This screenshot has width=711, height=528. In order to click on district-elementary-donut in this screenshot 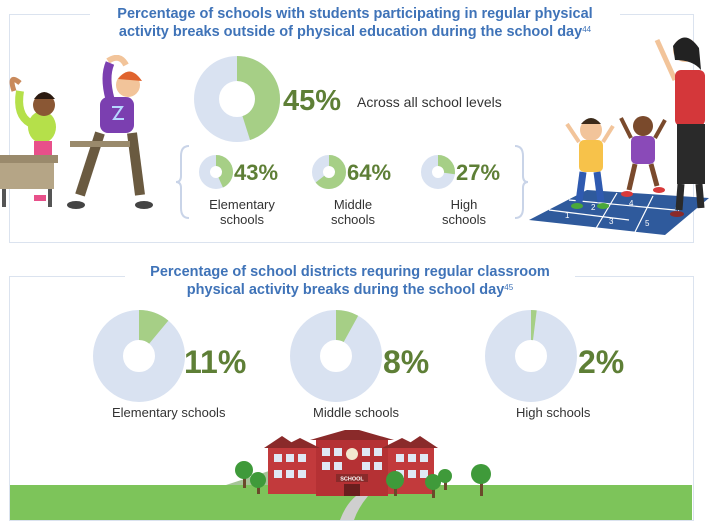, I will do `click(139, 356)`.